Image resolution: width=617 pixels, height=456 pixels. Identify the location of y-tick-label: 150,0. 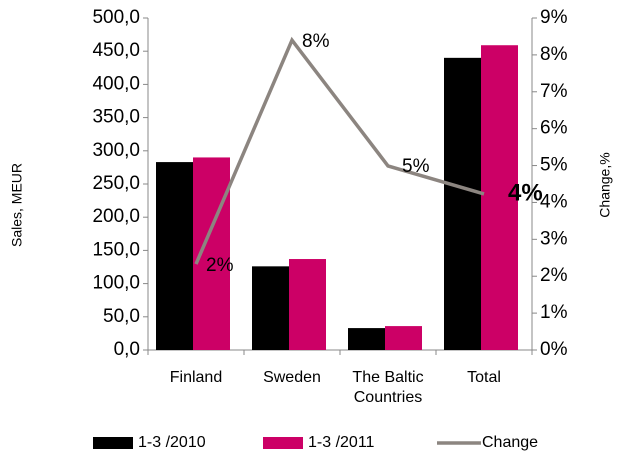
(116, 249).